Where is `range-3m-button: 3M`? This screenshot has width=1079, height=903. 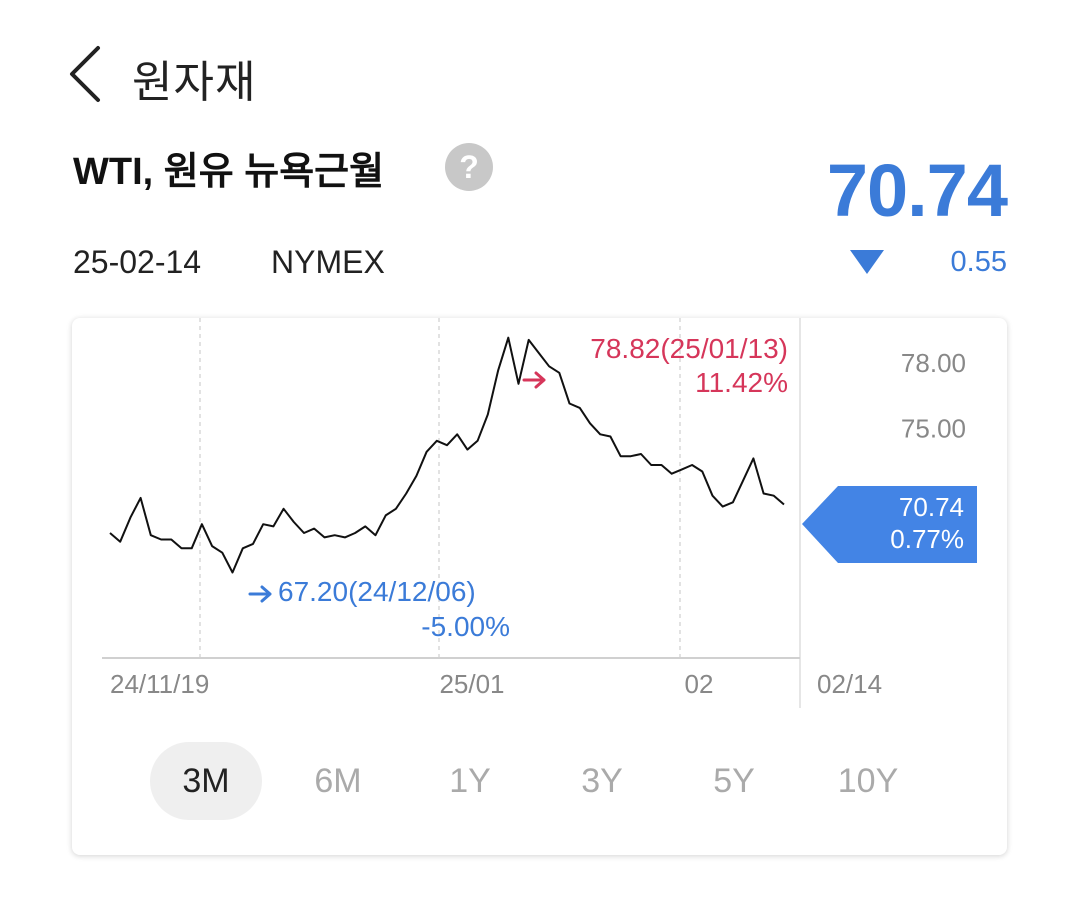
range-3m-button: 3M is located at coordinates (206, 781).